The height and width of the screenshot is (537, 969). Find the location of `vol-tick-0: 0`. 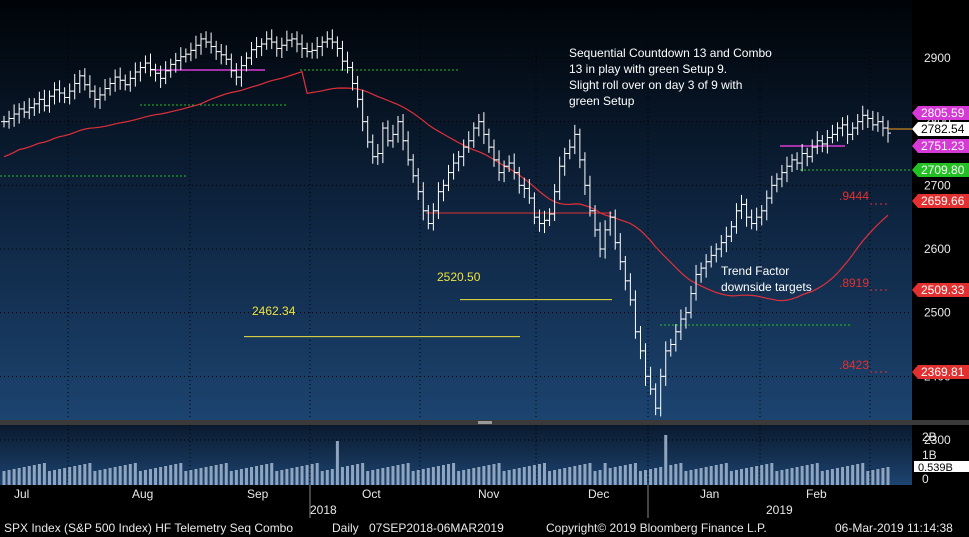

vol-tick-0: 0 is located at coordinates (925, 479).